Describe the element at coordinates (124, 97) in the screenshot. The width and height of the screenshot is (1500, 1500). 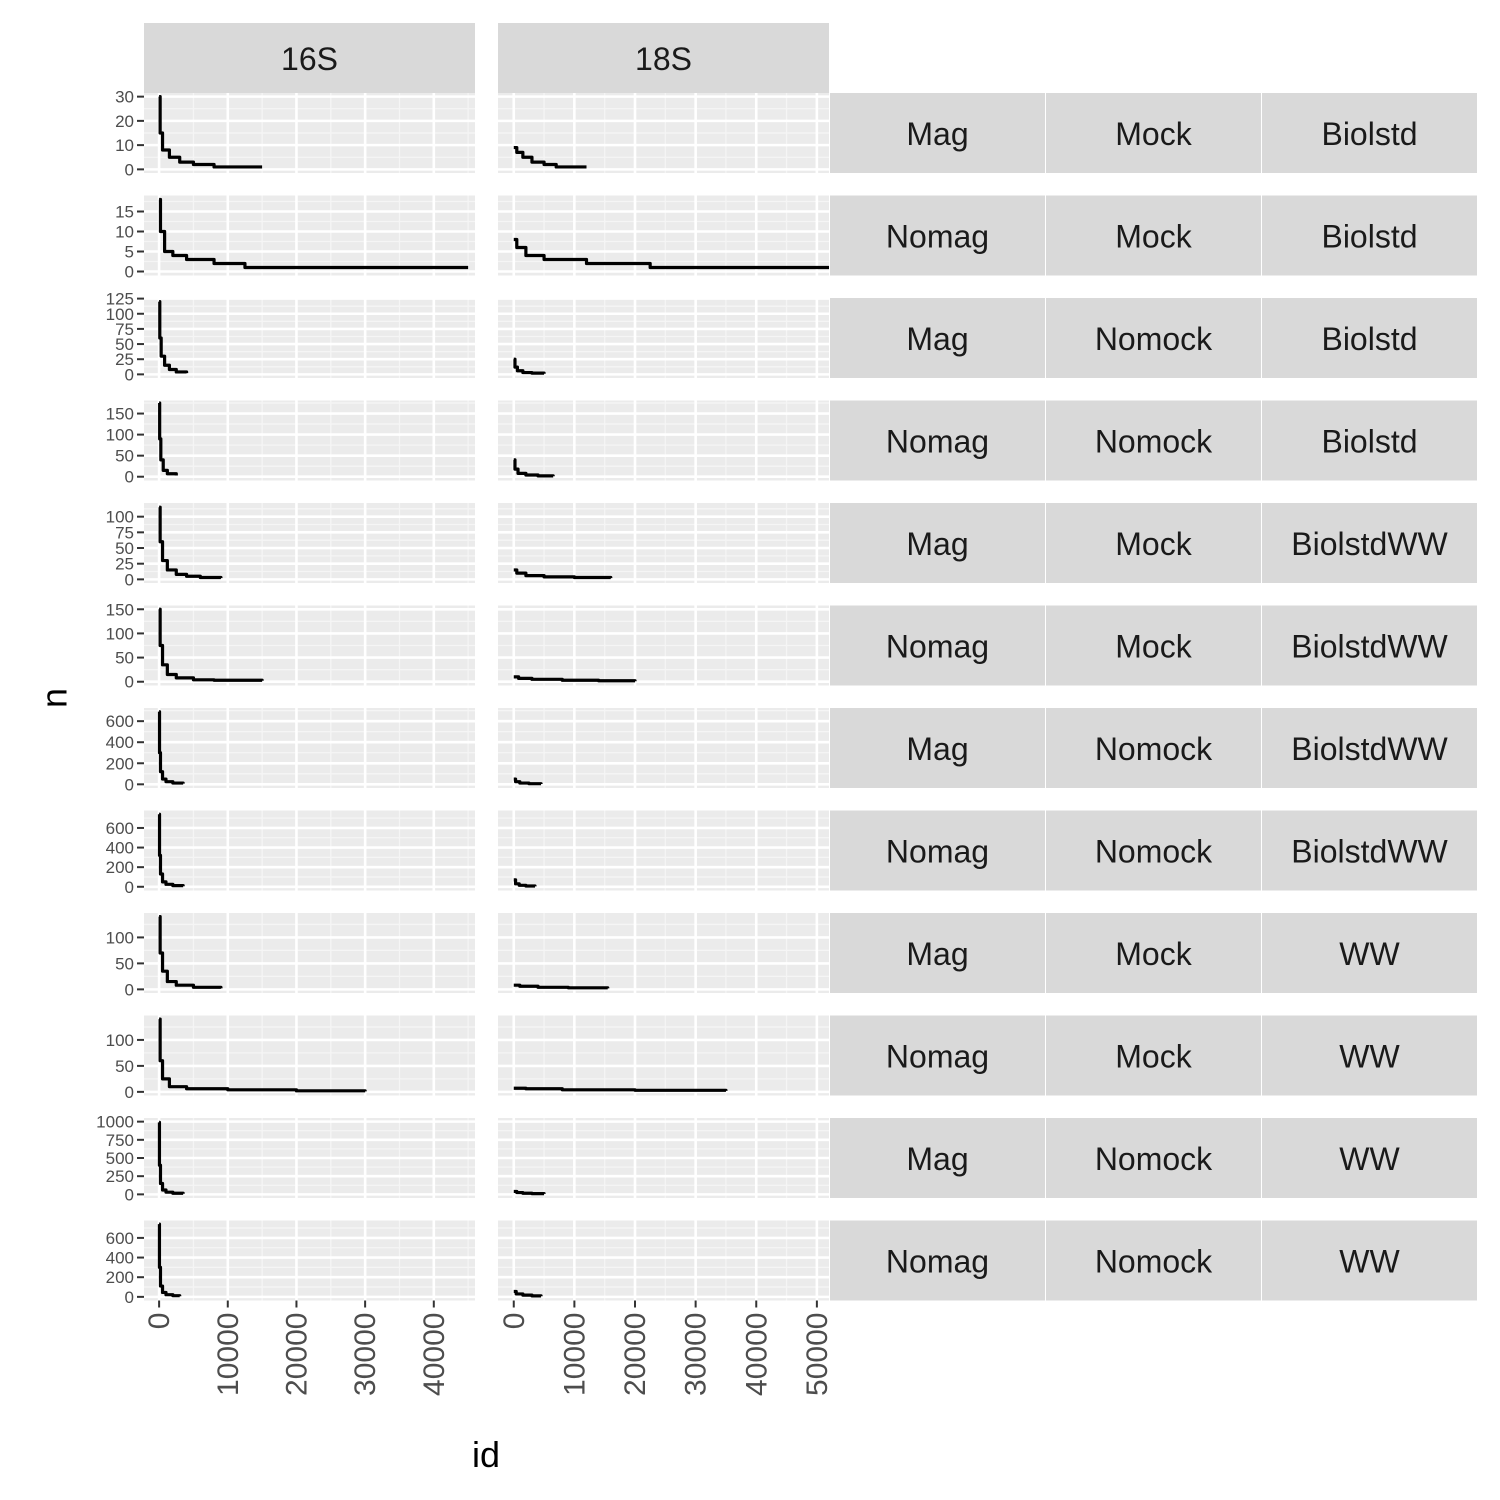
I see `y-tick-label: 30` at that location.